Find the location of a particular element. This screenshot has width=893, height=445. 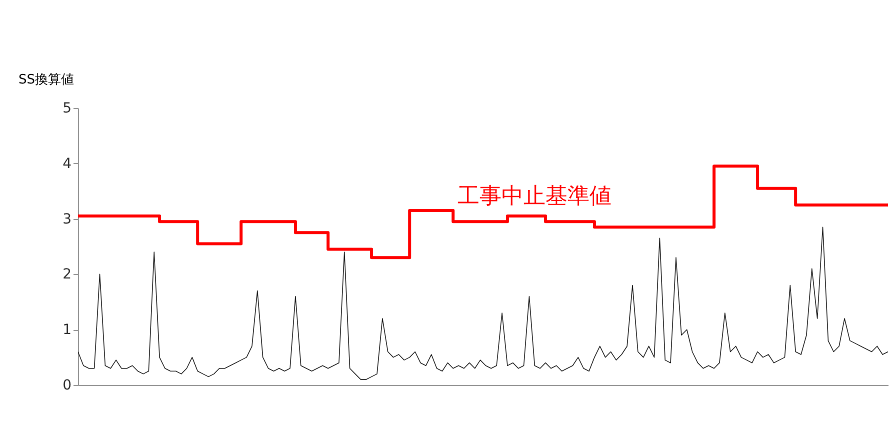

series-label: 工事中止基準値 is located at coordinates (535, 197).